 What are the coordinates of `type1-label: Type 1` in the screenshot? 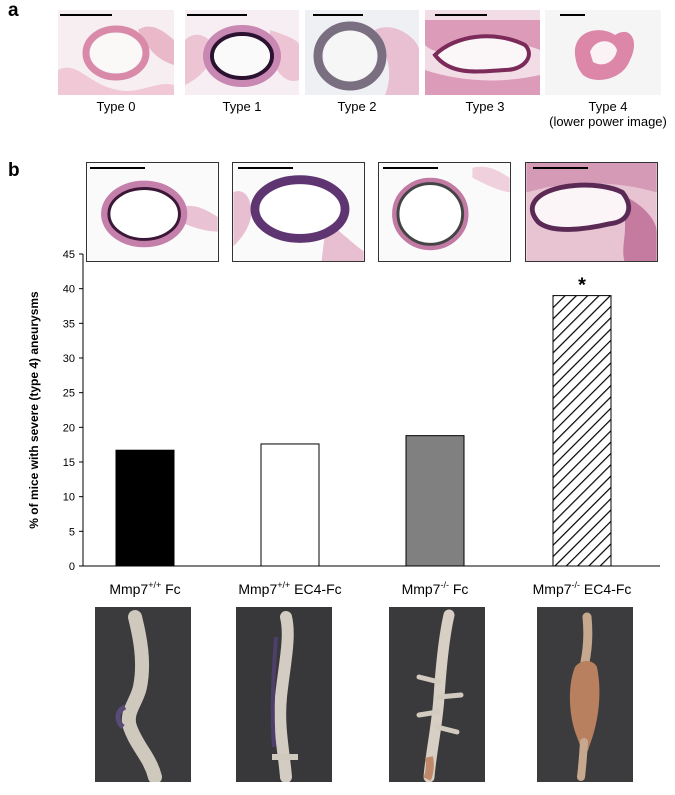 It's located at (242, 106).